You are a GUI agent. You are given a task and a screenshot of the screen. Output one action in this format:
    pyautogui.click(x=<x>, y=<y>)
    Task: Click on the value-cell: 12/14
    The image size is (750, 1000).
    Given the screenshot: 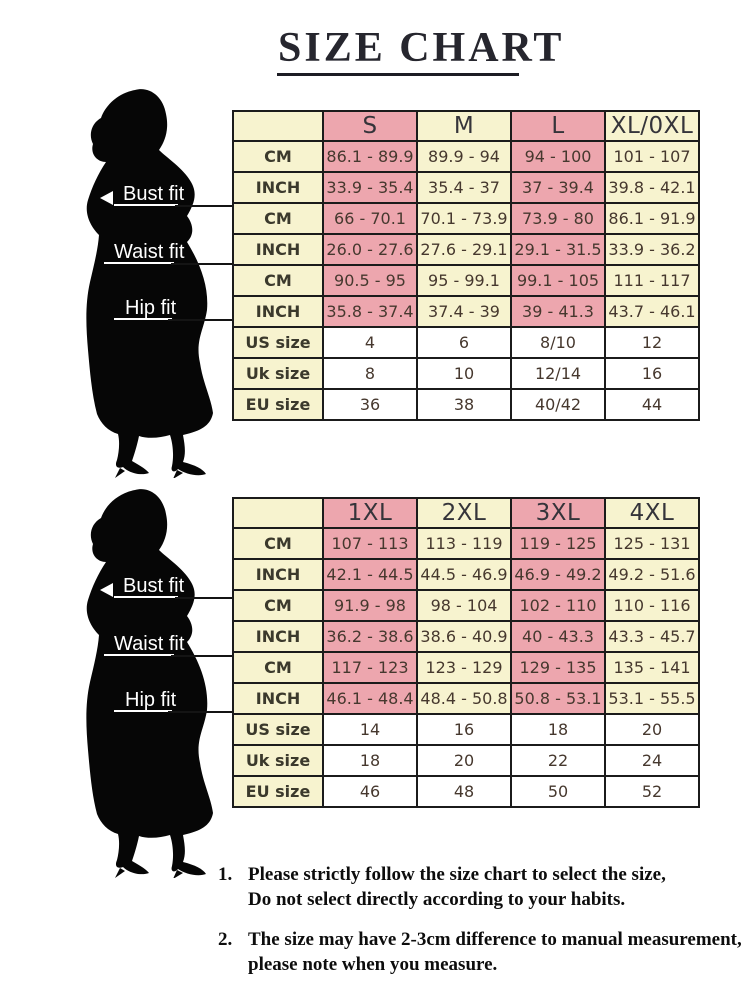 What is the action you would take?
    pyautogui.click(x=558, y=373)
    